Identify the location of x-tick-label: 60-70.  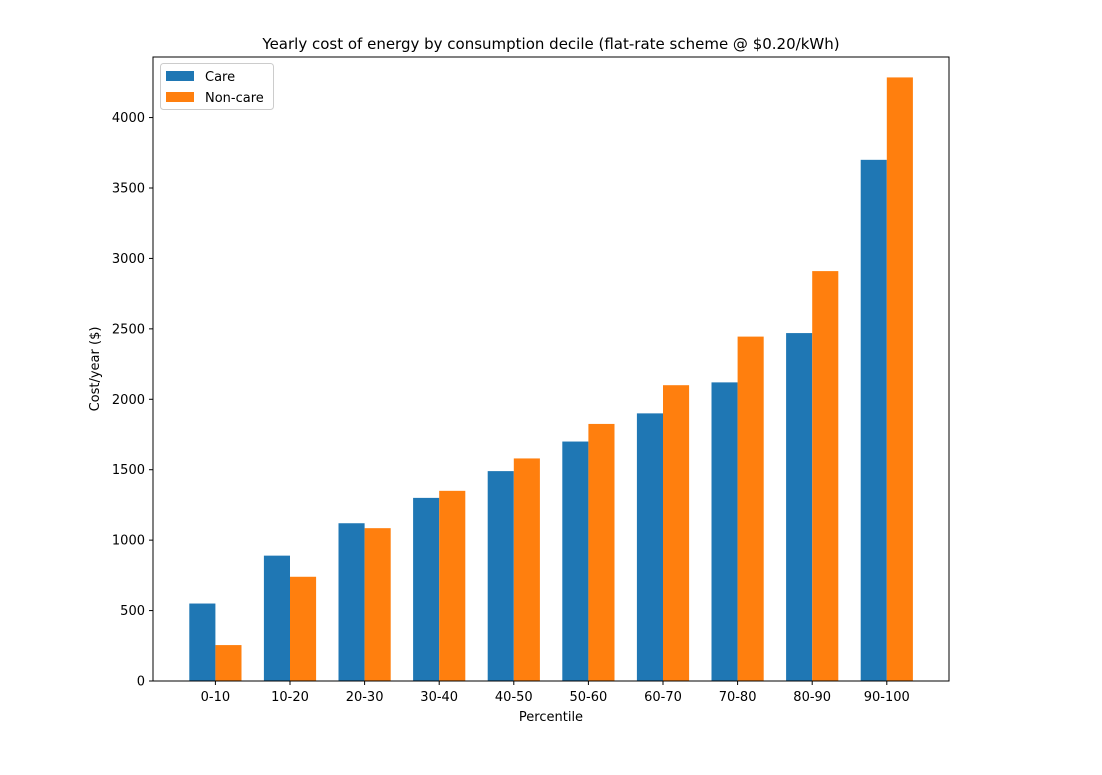
(663, 697).